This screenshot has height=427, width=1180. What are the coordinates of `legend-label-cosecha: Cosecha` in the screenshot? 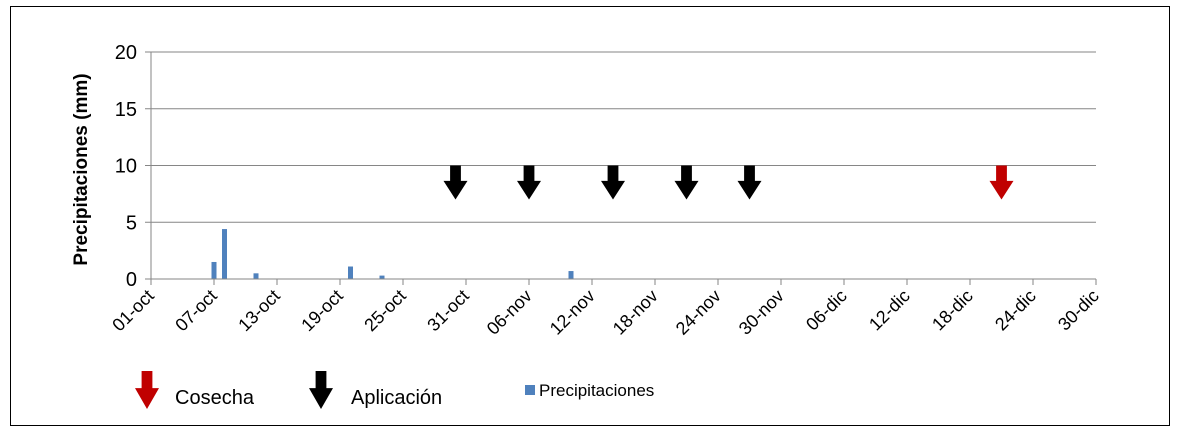 It's located at (215, 398).